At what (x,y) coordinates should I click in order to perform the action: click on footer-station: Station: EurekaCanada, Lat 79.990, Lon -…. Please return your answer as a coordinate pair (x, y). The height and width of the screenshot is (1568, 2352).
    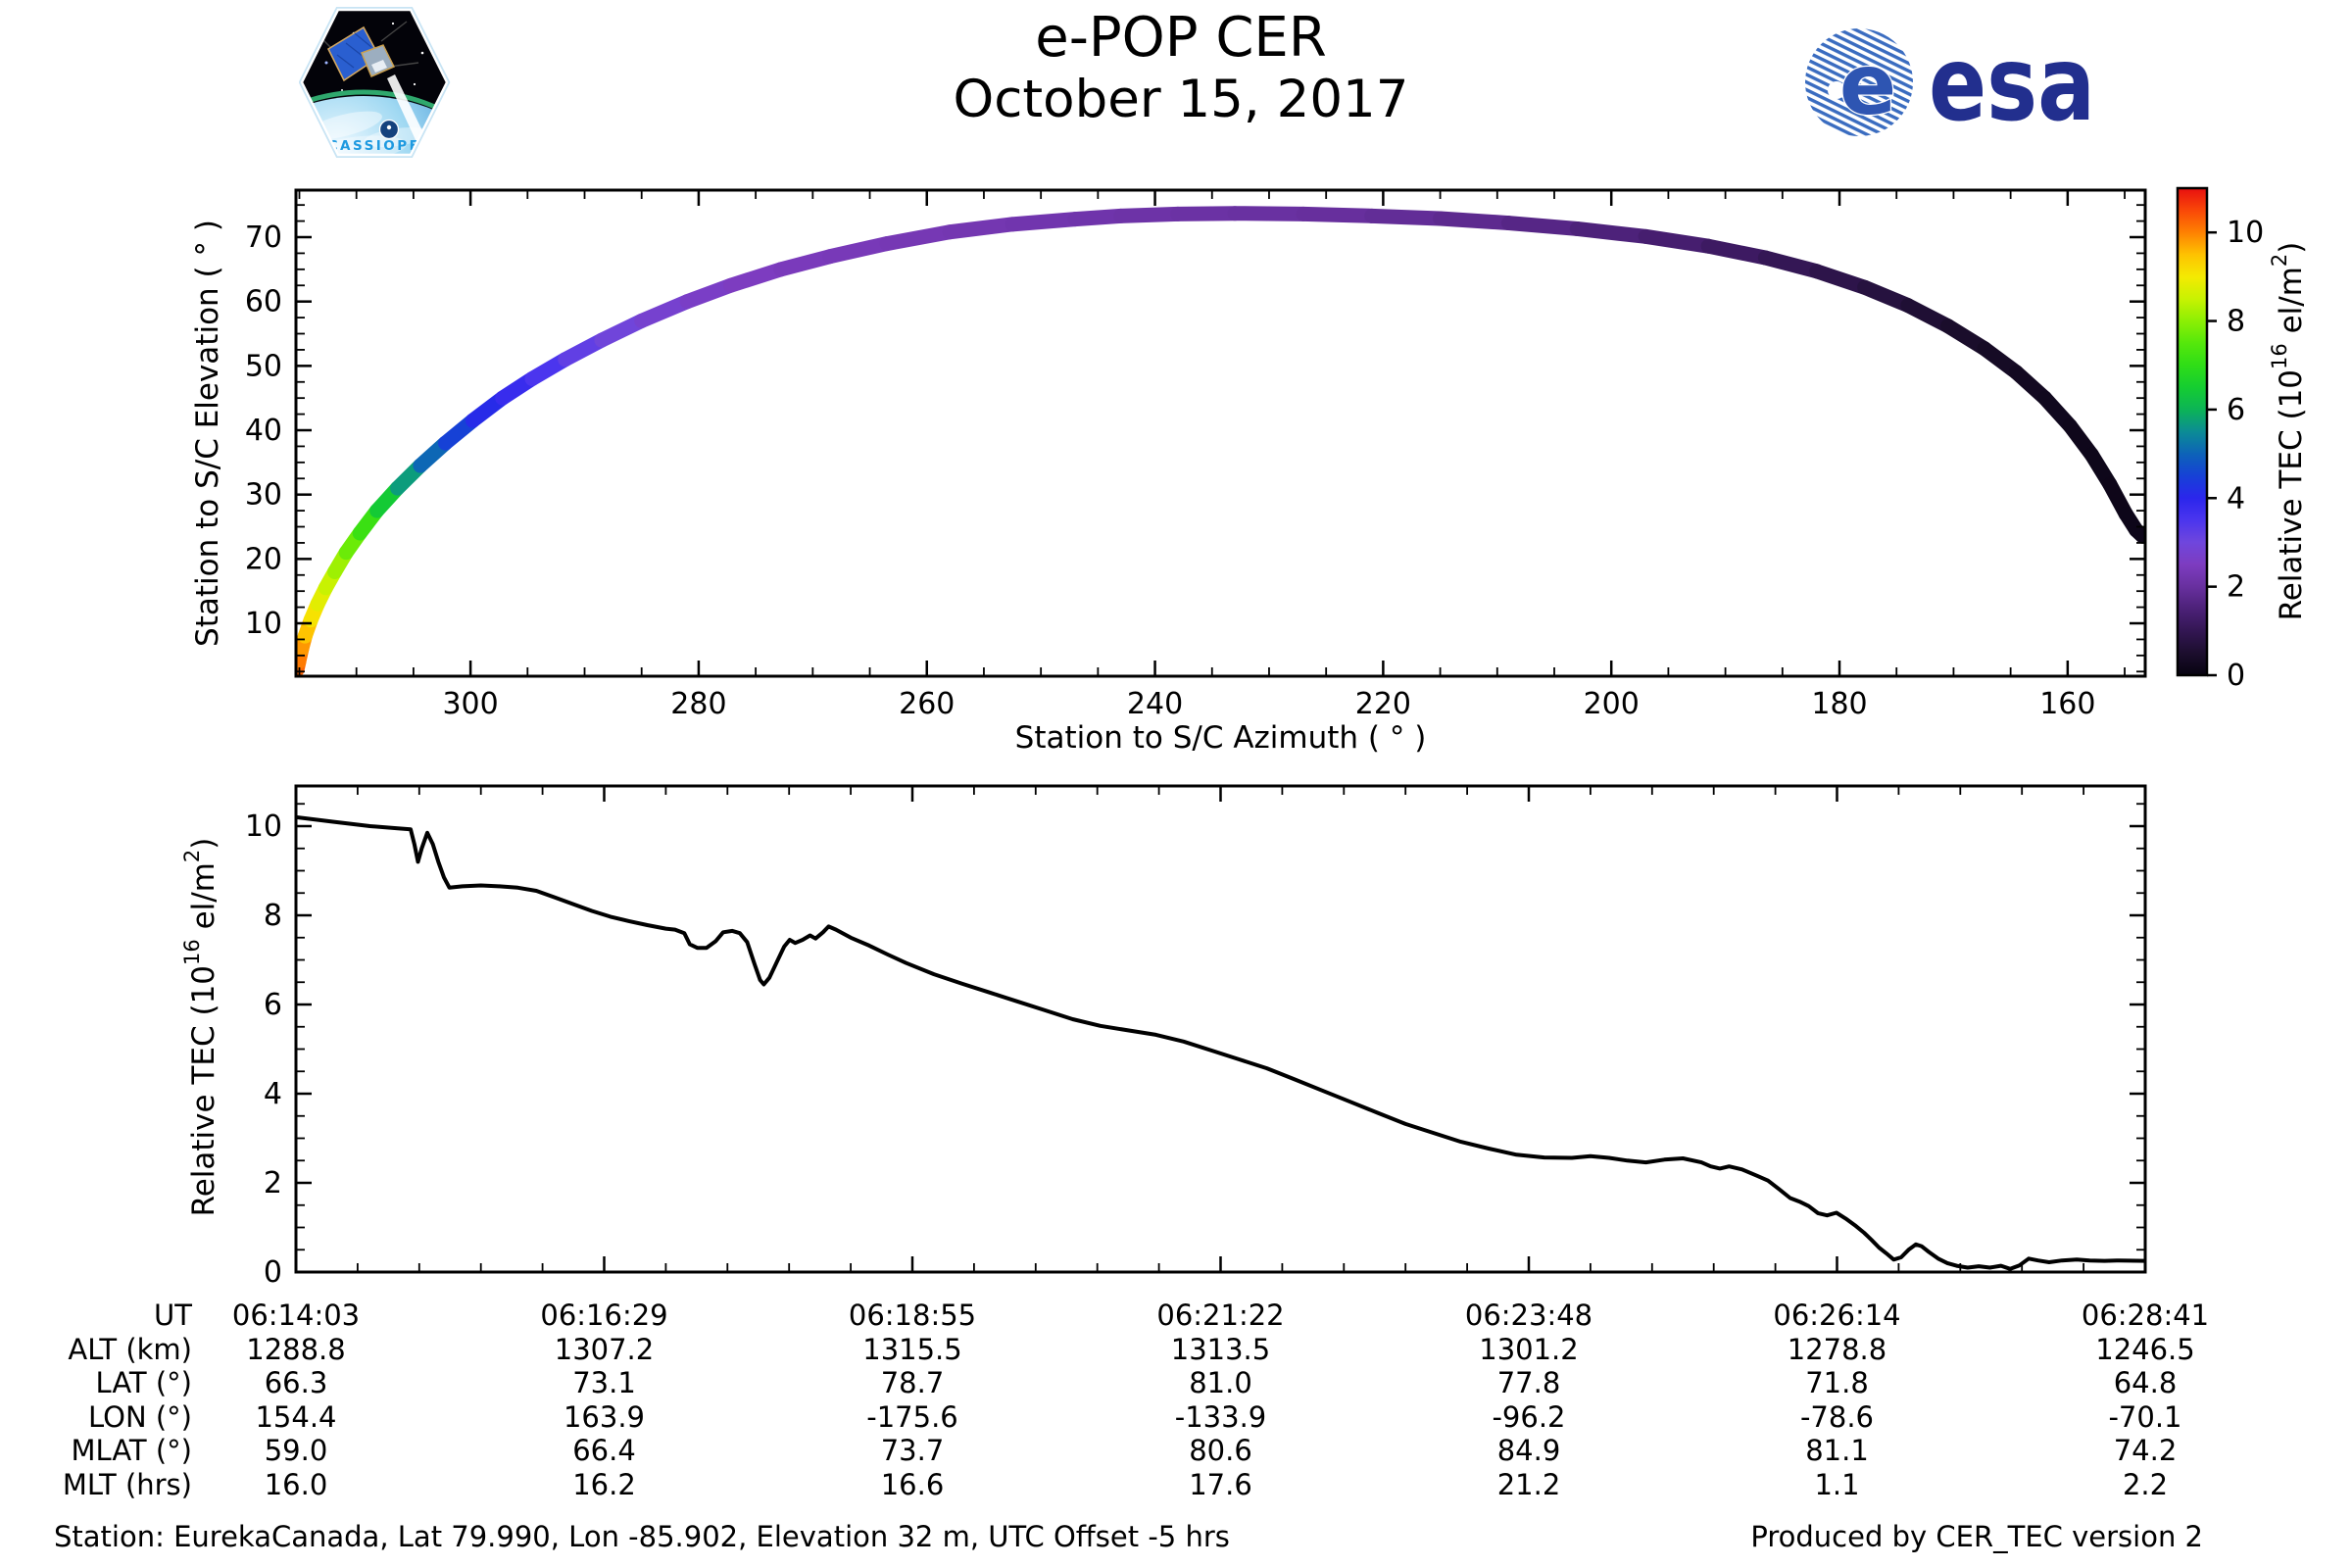
    Looking at the image, I should click on (642, 1536).